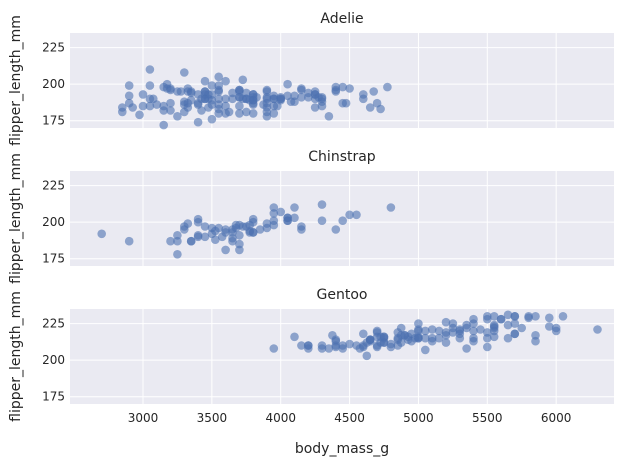  Describe the element at coordinates (342, 449) in the screenshot. I see `x-axis-label: body_mass_g` at that location.